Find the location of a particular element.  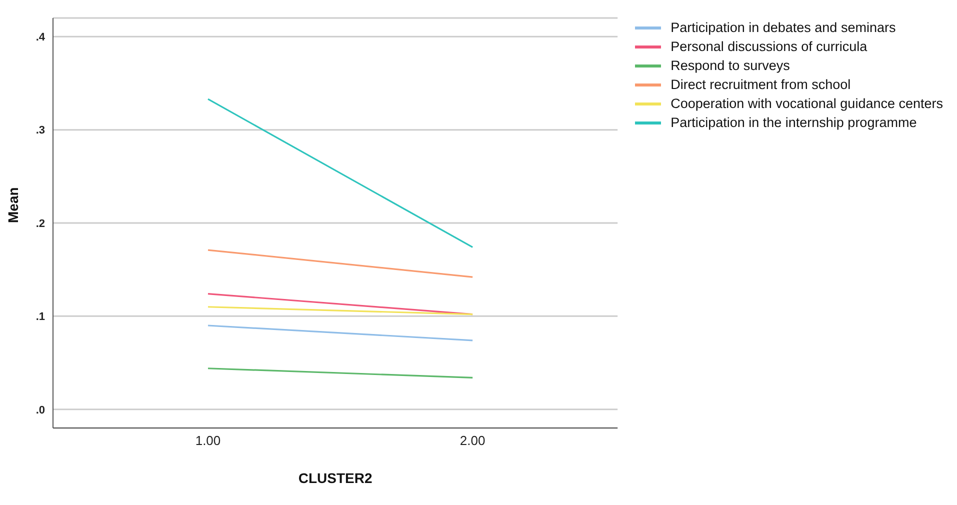

legend-label: Cooperation with vocational guidance centers is located at coordinates (806, 104).